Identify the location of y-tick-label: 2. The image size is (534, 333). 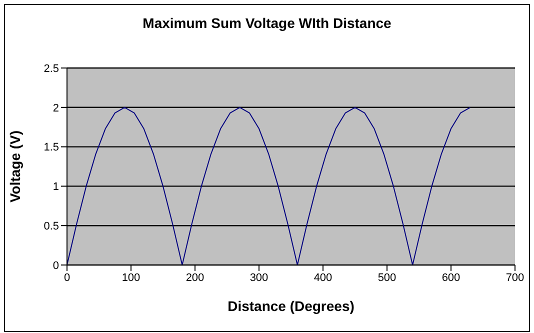
(55, 108).